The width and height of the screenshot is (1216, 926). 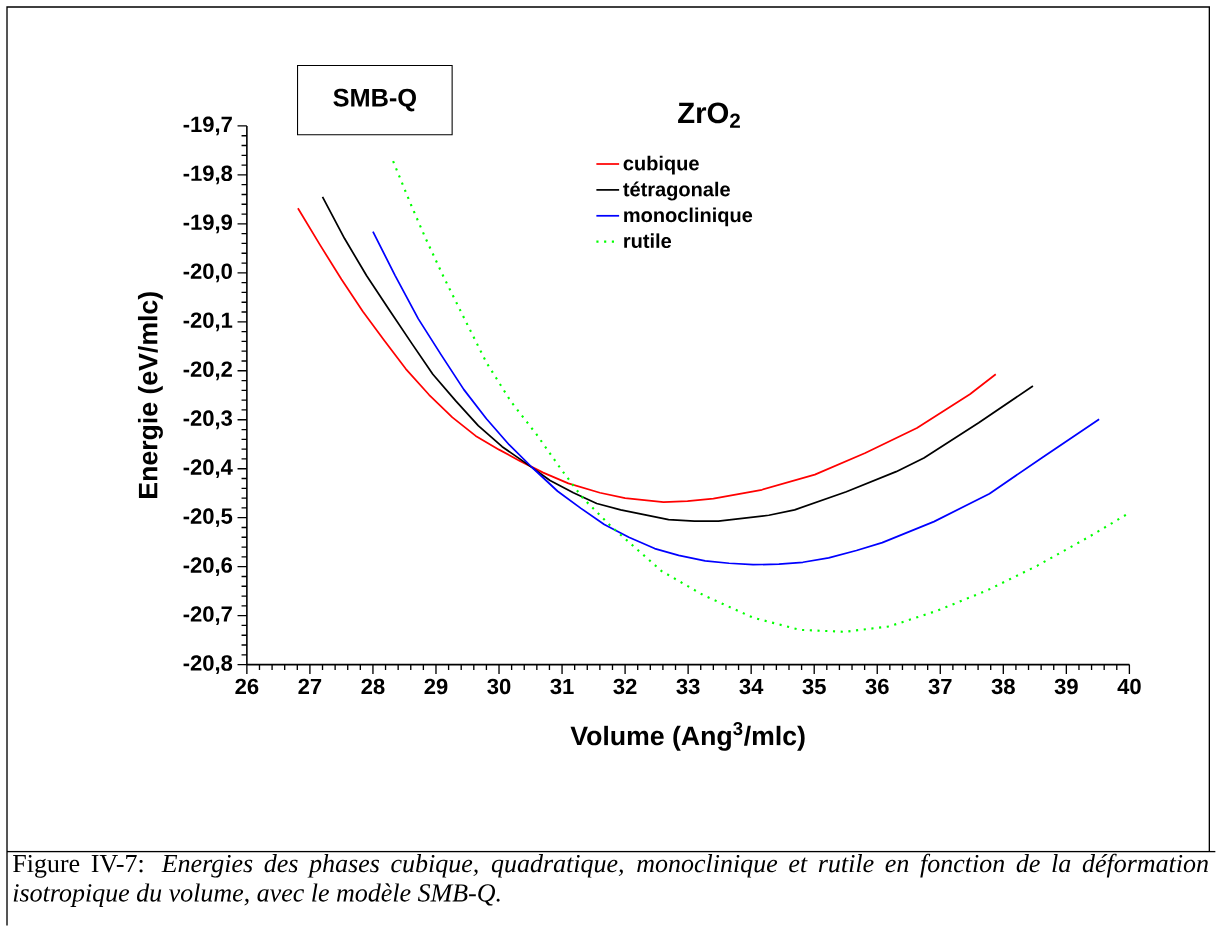 What do you see at coordinates (648, 240) in the screenshot?
I see `legend-label: rutile` at bounding box center [648, 240].